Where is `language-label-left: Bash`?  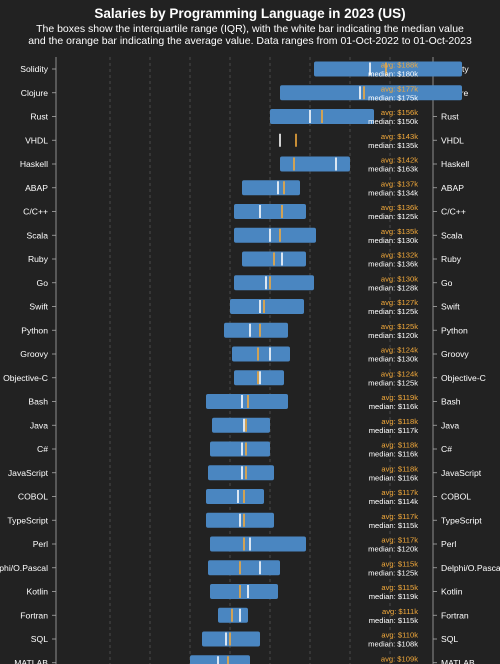
language-label-left: Bash is located at coordinates (38, 402).